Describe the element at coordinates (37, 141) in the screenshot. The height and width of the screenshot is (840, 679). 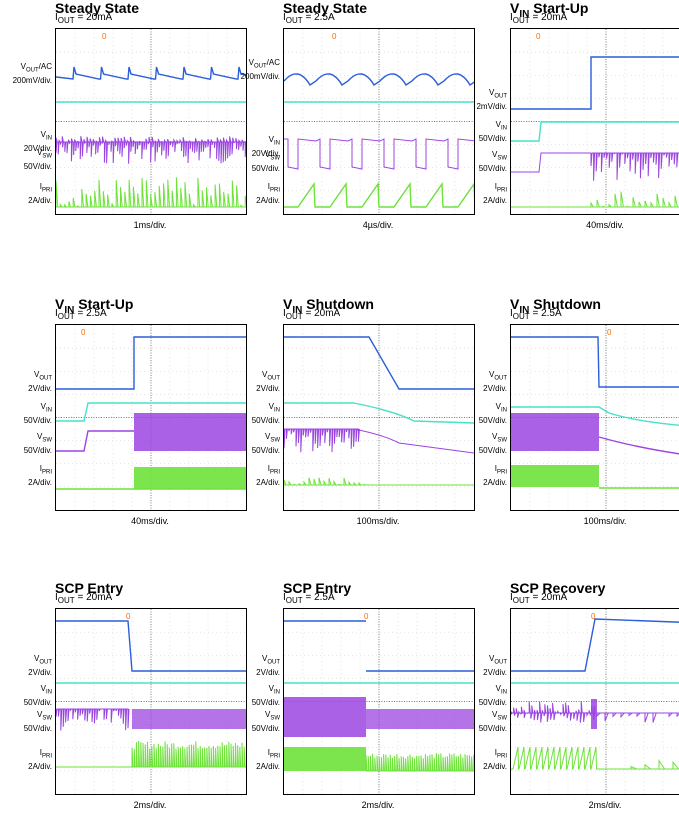
I see `channel-label-vin: VIN 20V/div.` at that location.